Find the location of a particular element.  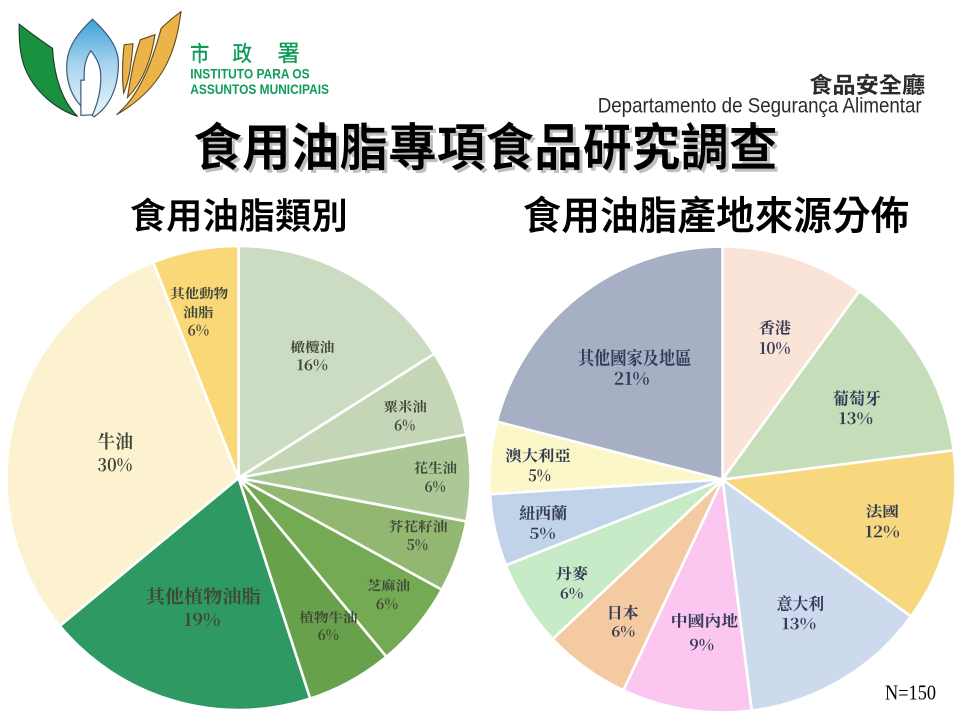

svg-text: INSTITUTO PARA OS is located at coordinates (249, 74).